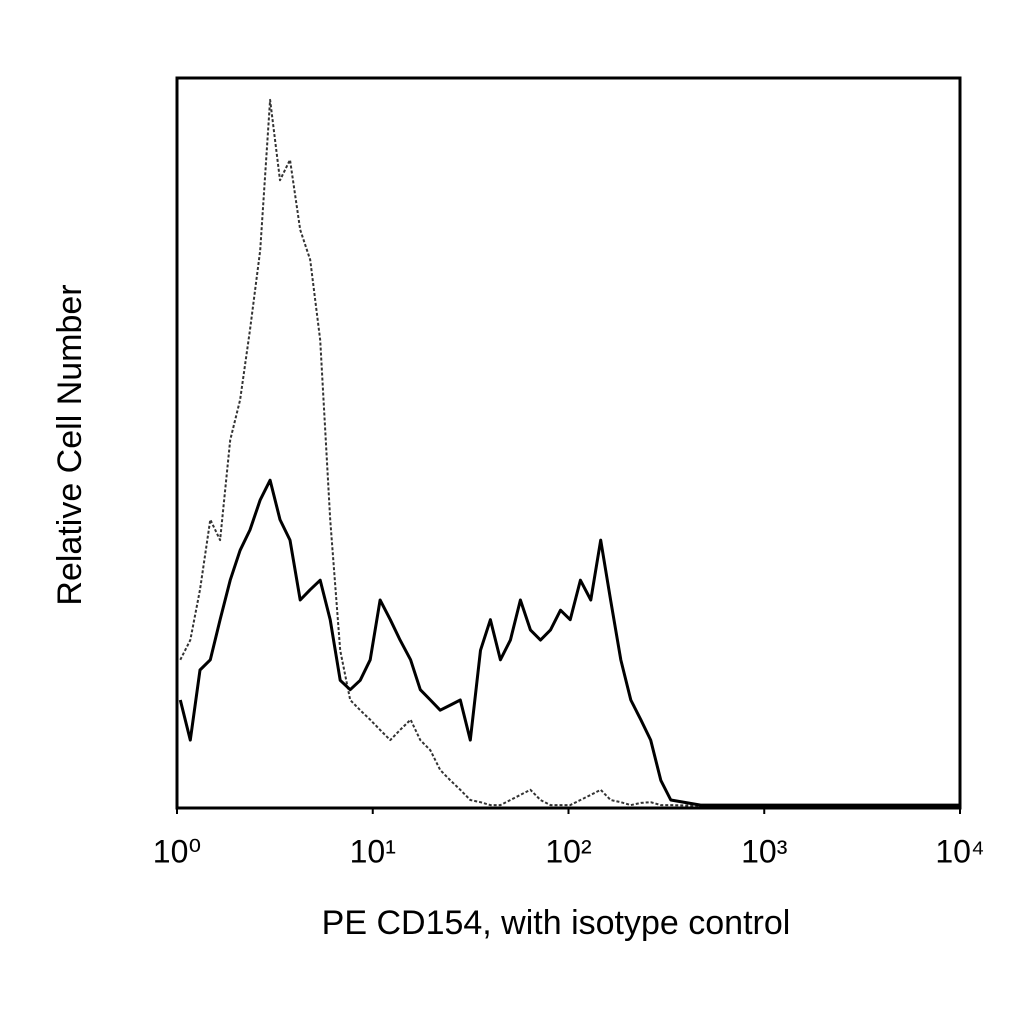 This screenshot has width=1024, height=1024. Describe the element at coordinates (556, 923) in the screenshot. I see `x-axis-label: PE CD154, with isotype control` at that location.